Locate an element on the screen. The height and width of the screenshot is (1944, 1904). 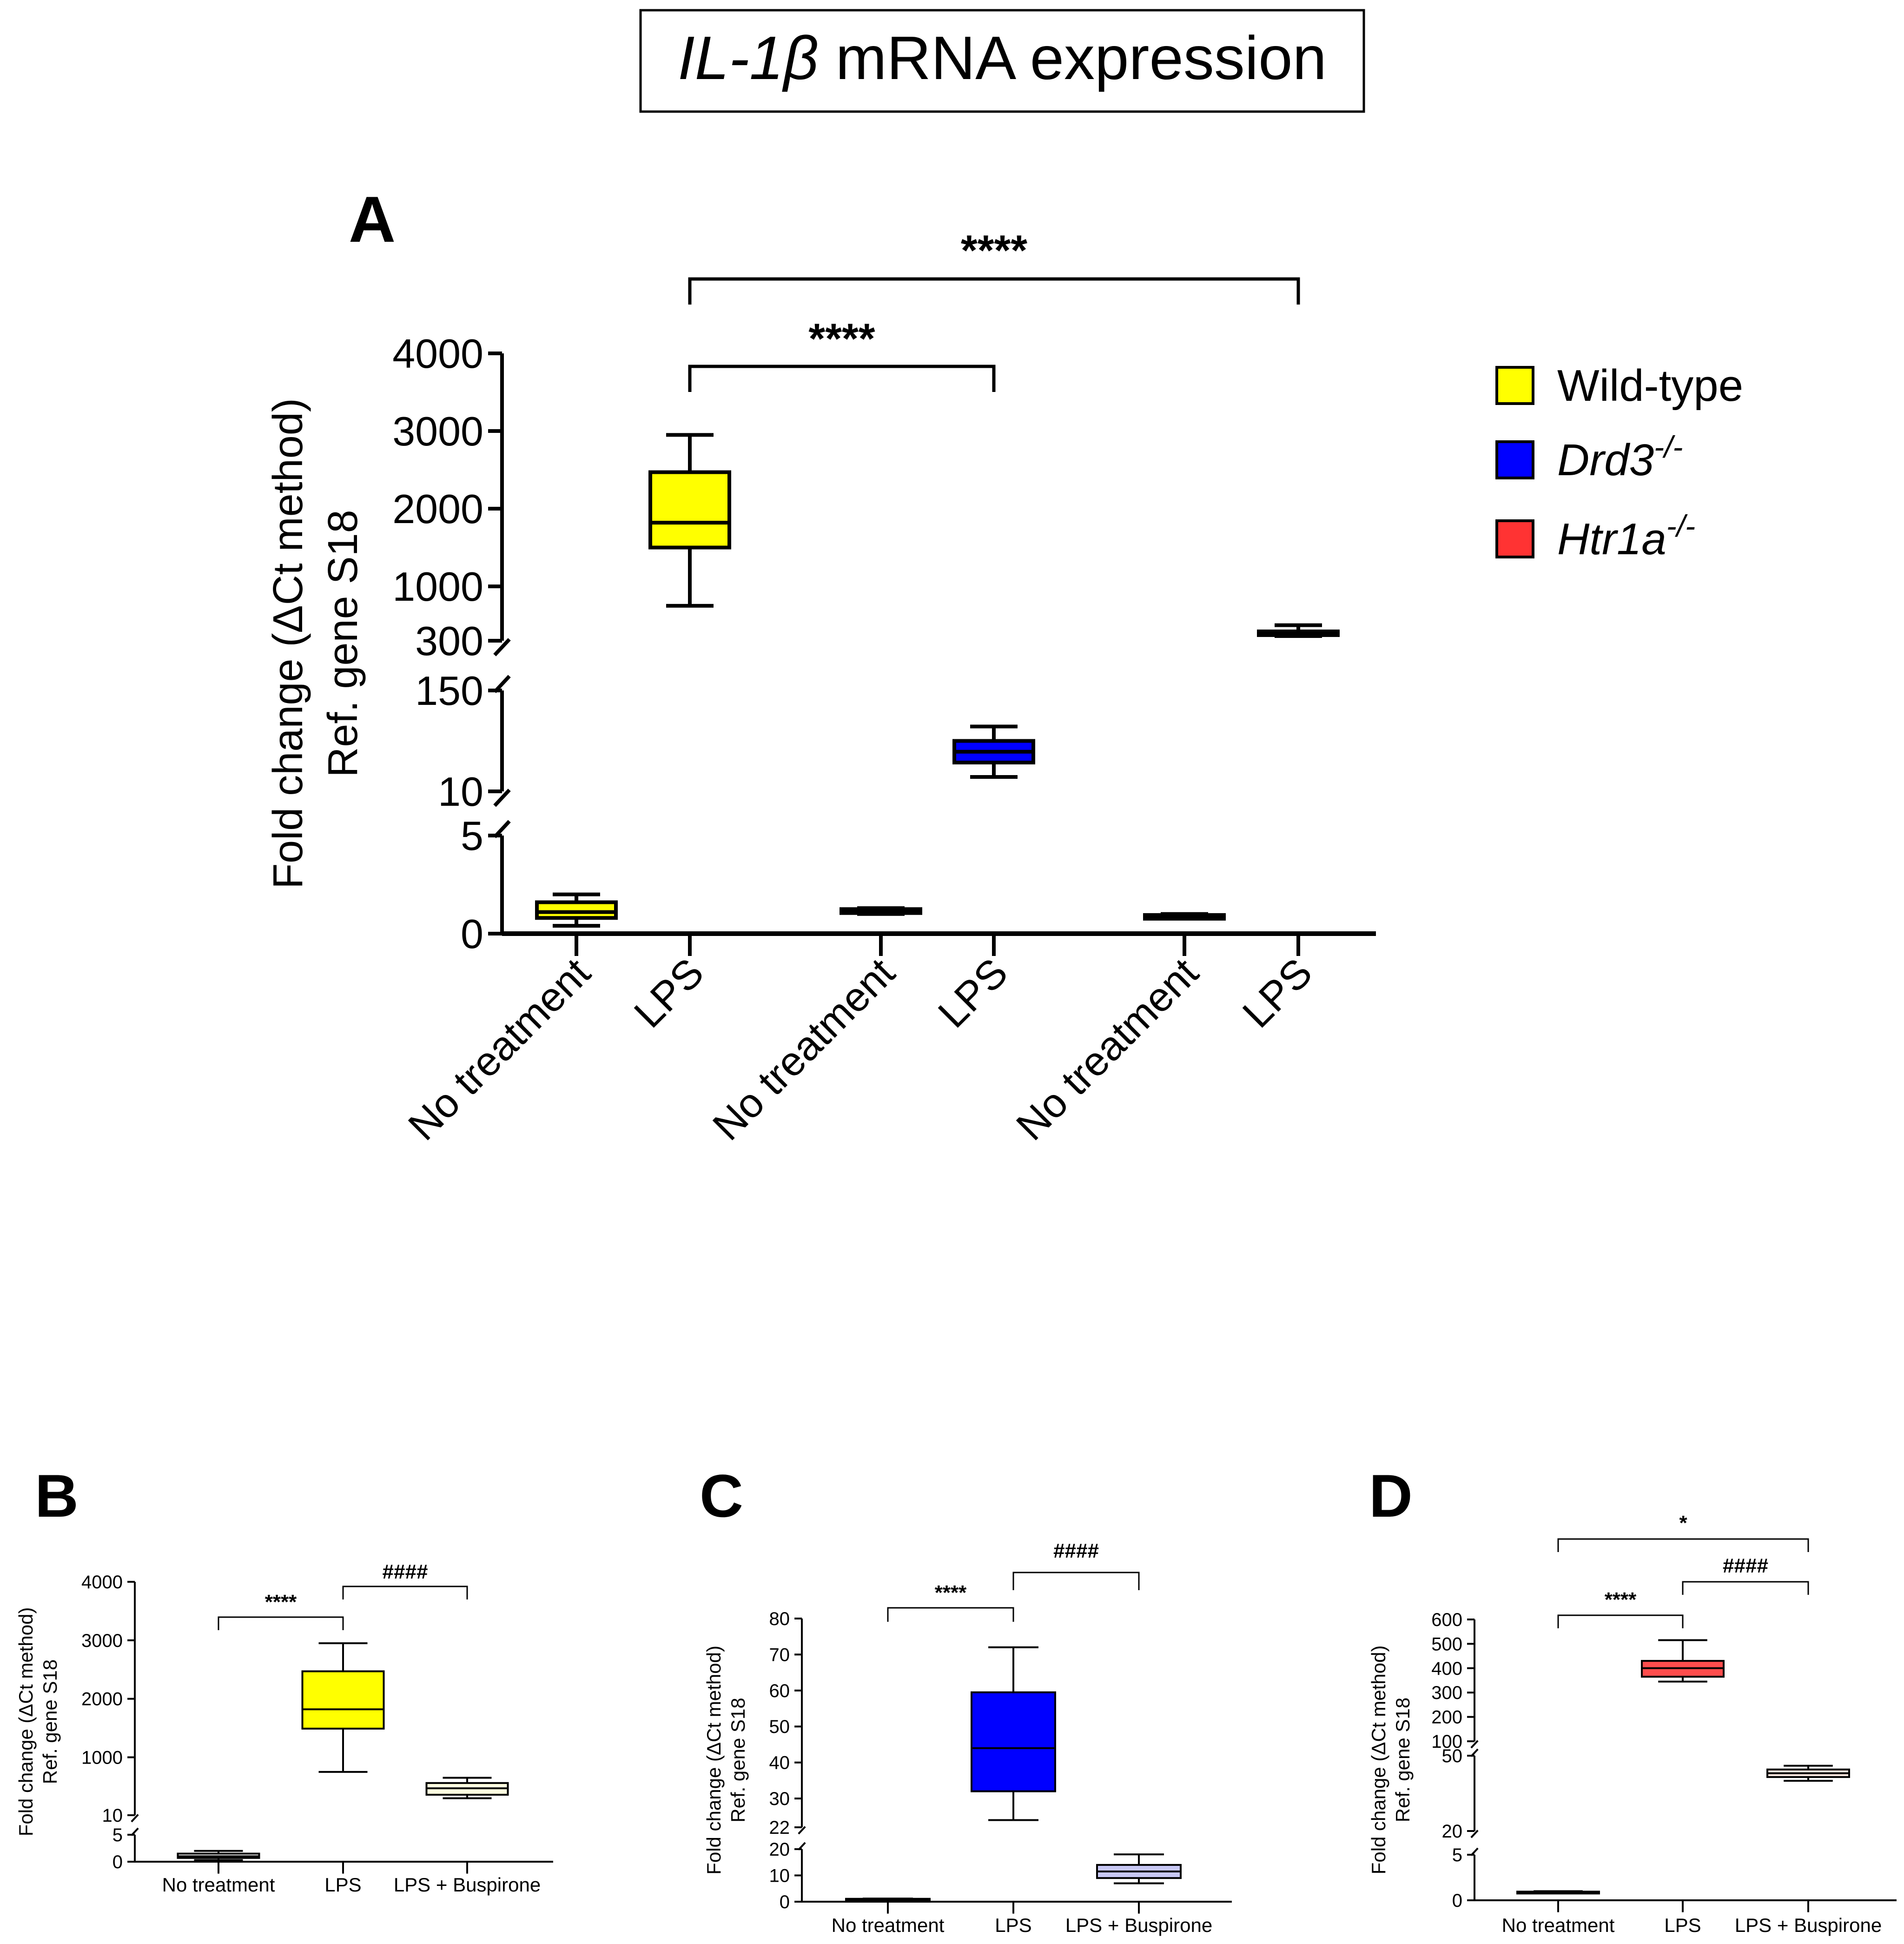
title-gene: IL-1β is located at coordinates (748, 58).